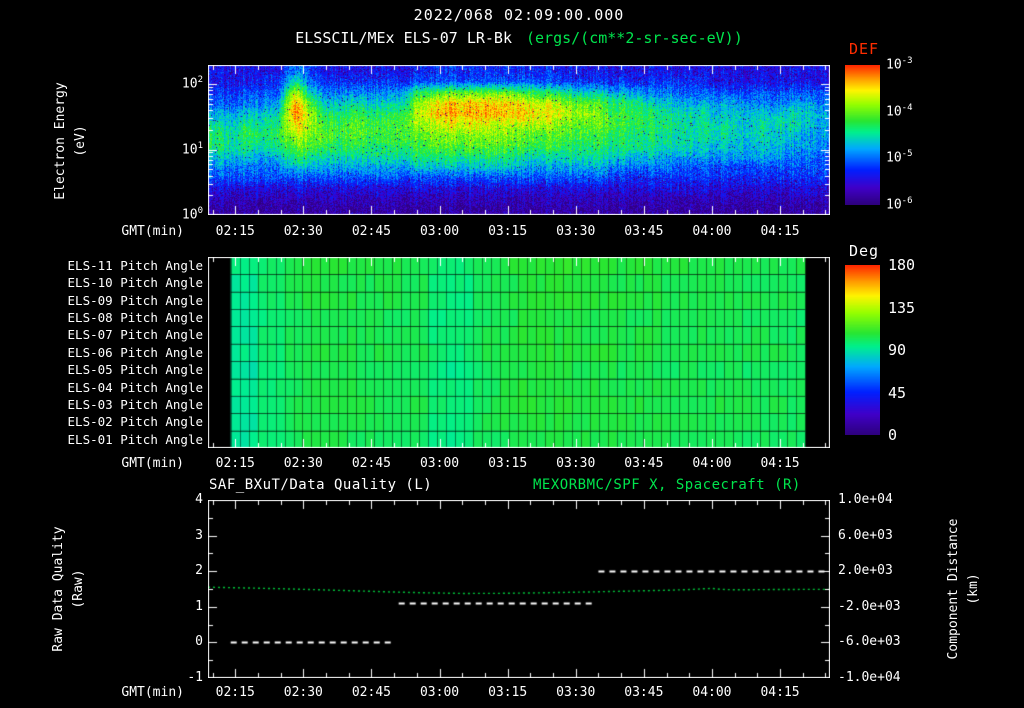  Describe the element at coordinates (893, 435) in the screenshot. I see `deg-colorbar-tick-label: 0` at that location.